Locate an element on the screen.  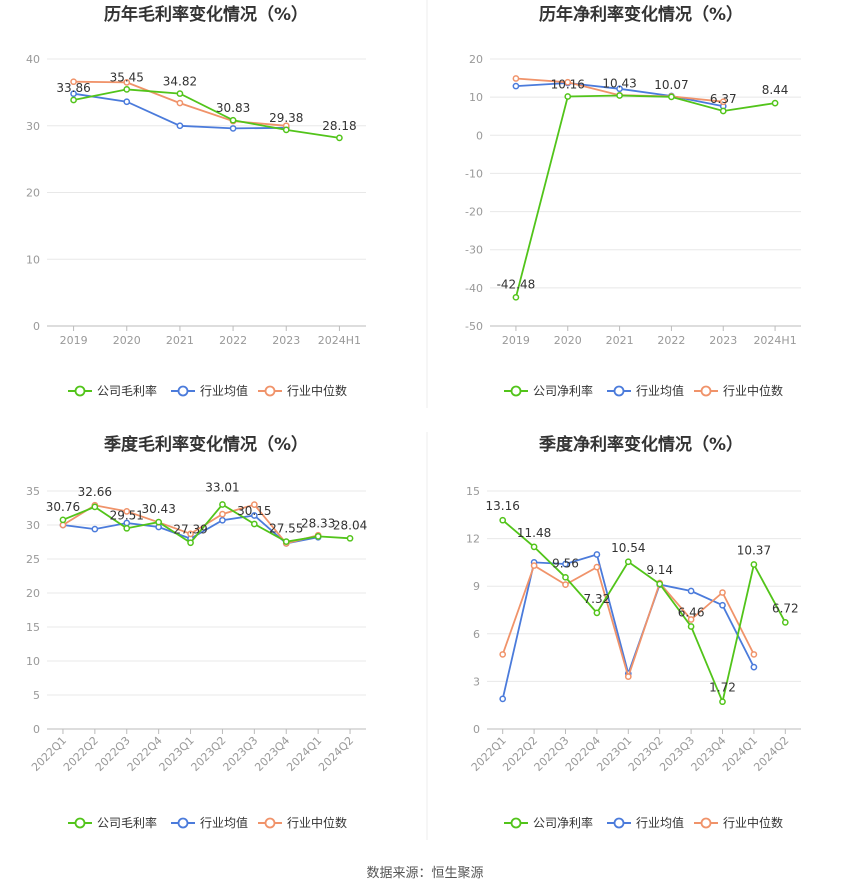
data-label: 35.45 is located at coordinates (127, 77).